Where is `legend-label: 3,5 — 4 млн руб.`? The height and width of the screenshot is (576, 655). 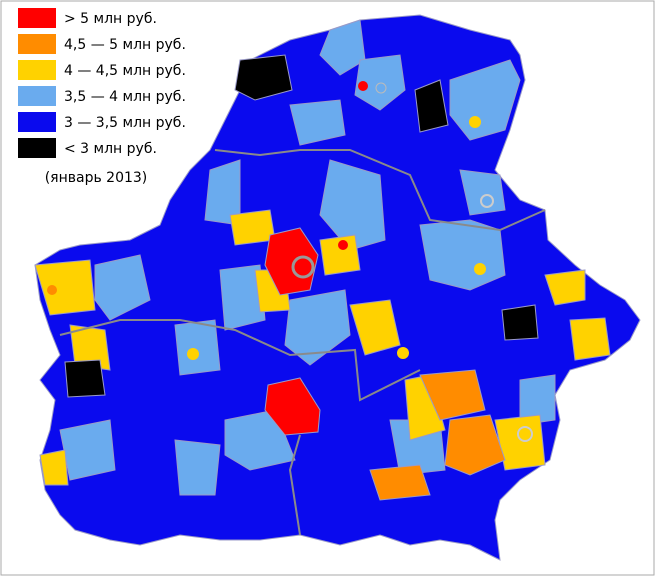 legend-label: 3,5 — 4 млн руб. is located at coordinates (125, 97).